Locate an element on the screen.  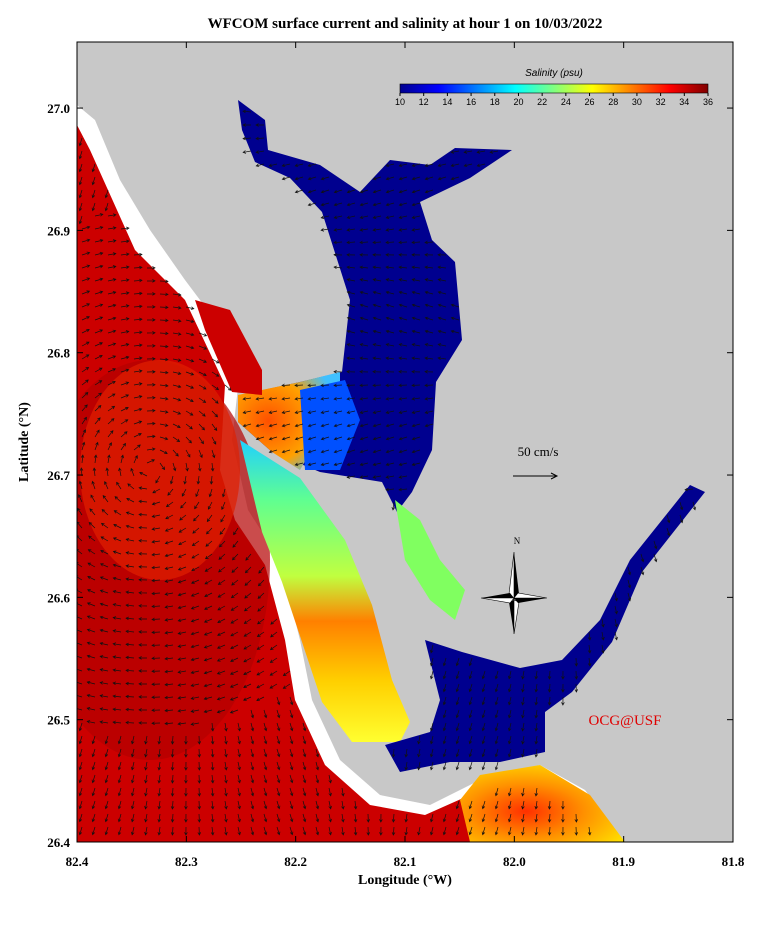
x-tick-label: 82.3 is located at coordinates (186, 861).